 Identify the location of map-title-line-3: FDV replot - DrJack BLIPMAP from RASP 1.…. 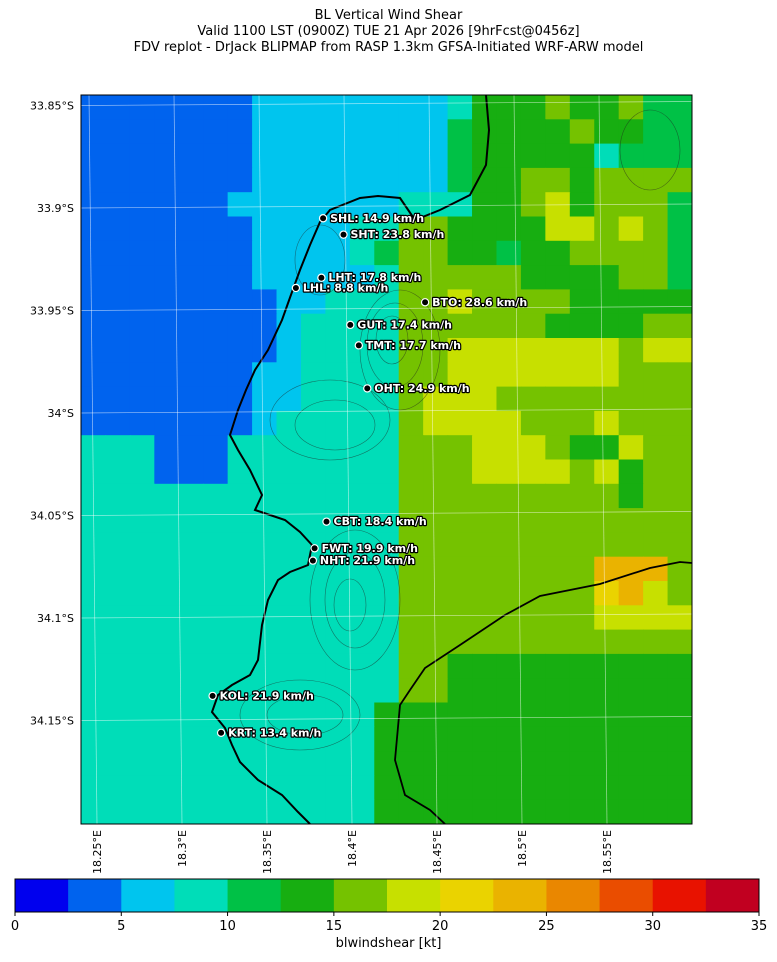
(388, 47).